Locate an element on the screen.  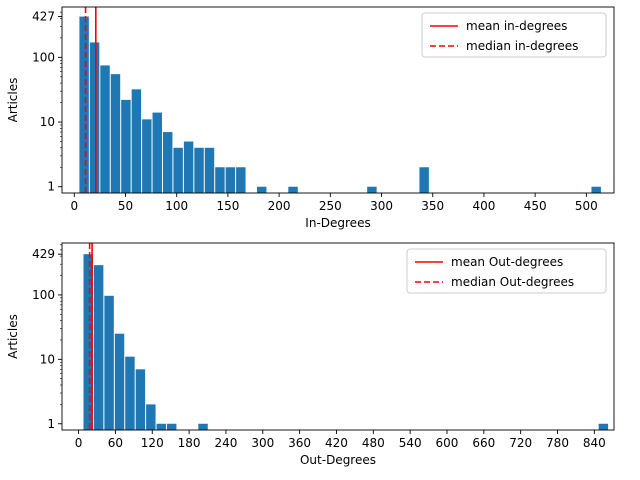
x-tick-label: 350 is located at coordinates (432, 206).